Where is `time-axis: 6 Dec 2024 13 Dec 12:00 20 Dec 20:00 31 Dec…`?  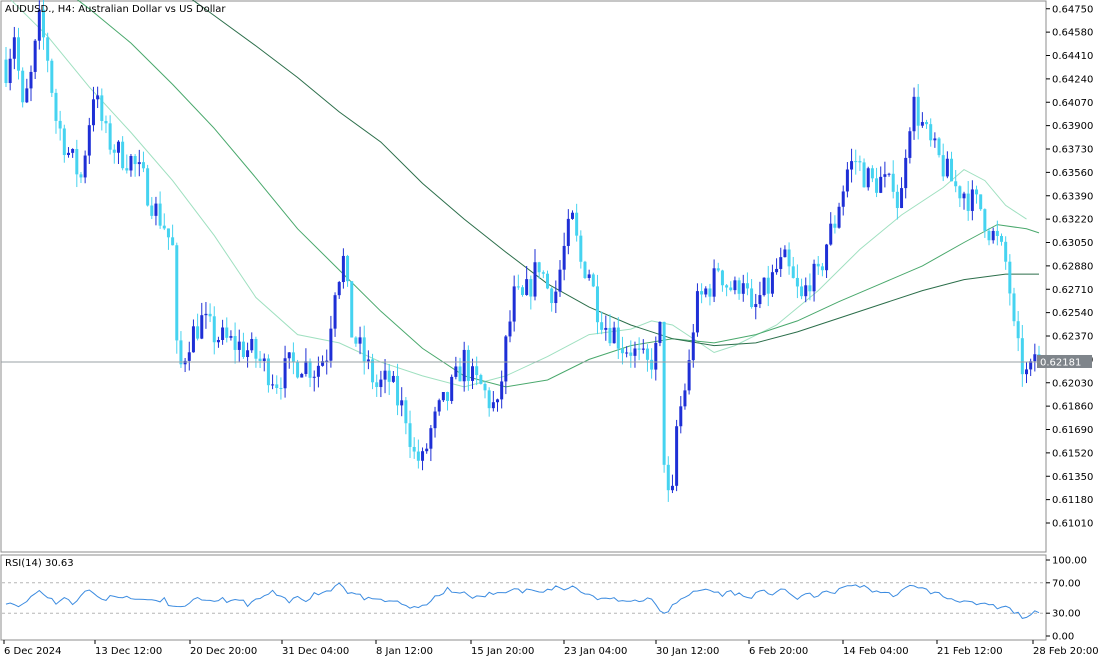
time-axis: 6 Dec 2024 13 Dec 12:00 20 Dec 20:00 31 Dec… is located at coordinates (551, 648).